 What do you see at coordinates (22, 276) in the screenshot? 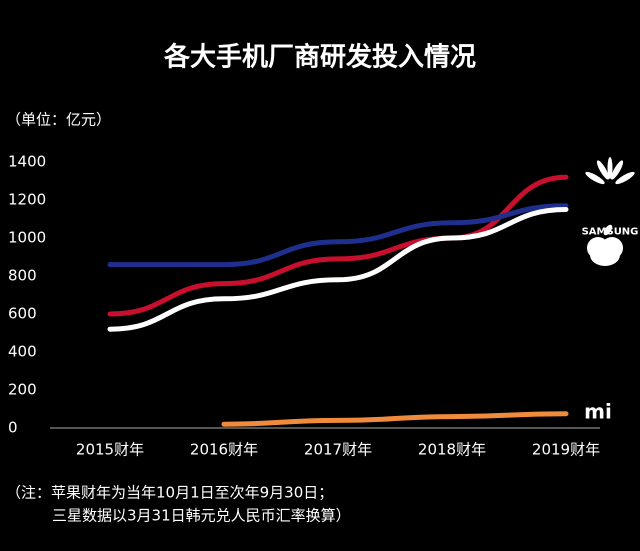
I see `y-tick-label: 800` at bounding box center [22, 276].